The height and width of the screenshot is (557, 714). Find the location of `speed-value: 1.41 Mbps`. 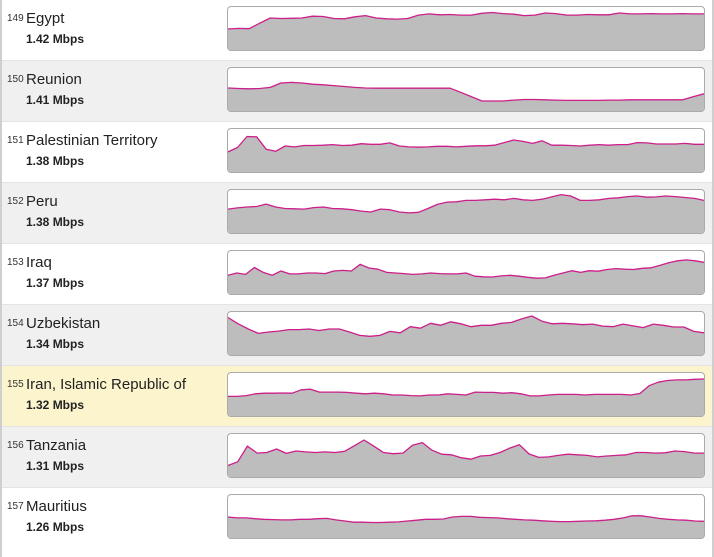

speed-value: 1.41 Mbps is located at coordinates (55, 100).